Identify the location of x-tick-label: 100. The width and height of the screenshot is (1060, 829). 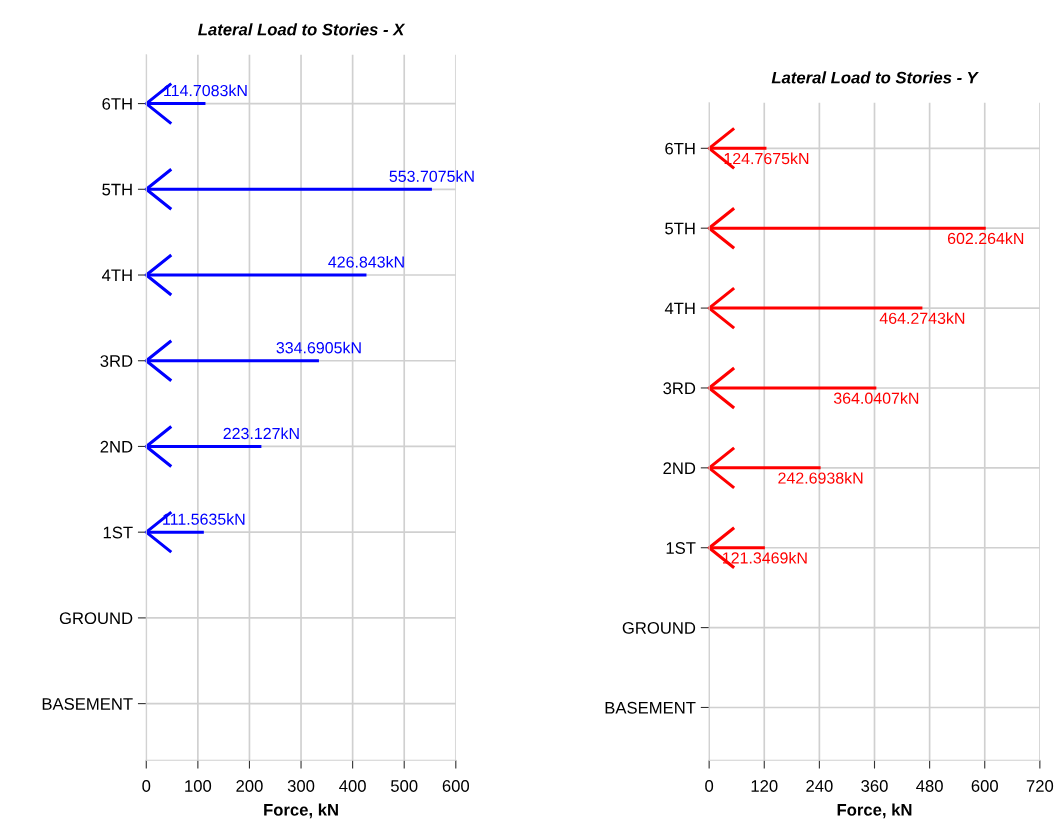
(198, 786).